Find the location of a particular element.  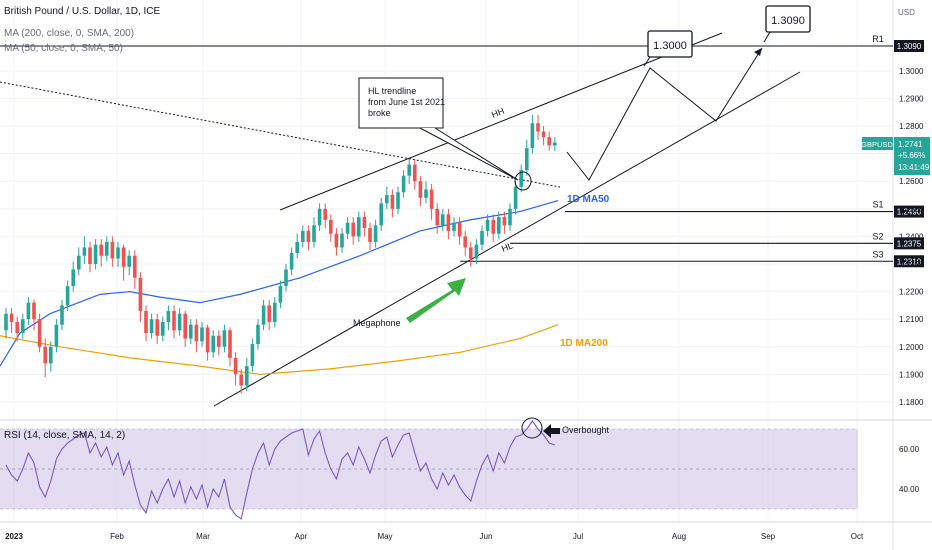

ticker-box: GBPUSD 1.2741 +5.66% 13:41:49 is located at coordinates (895, 156).